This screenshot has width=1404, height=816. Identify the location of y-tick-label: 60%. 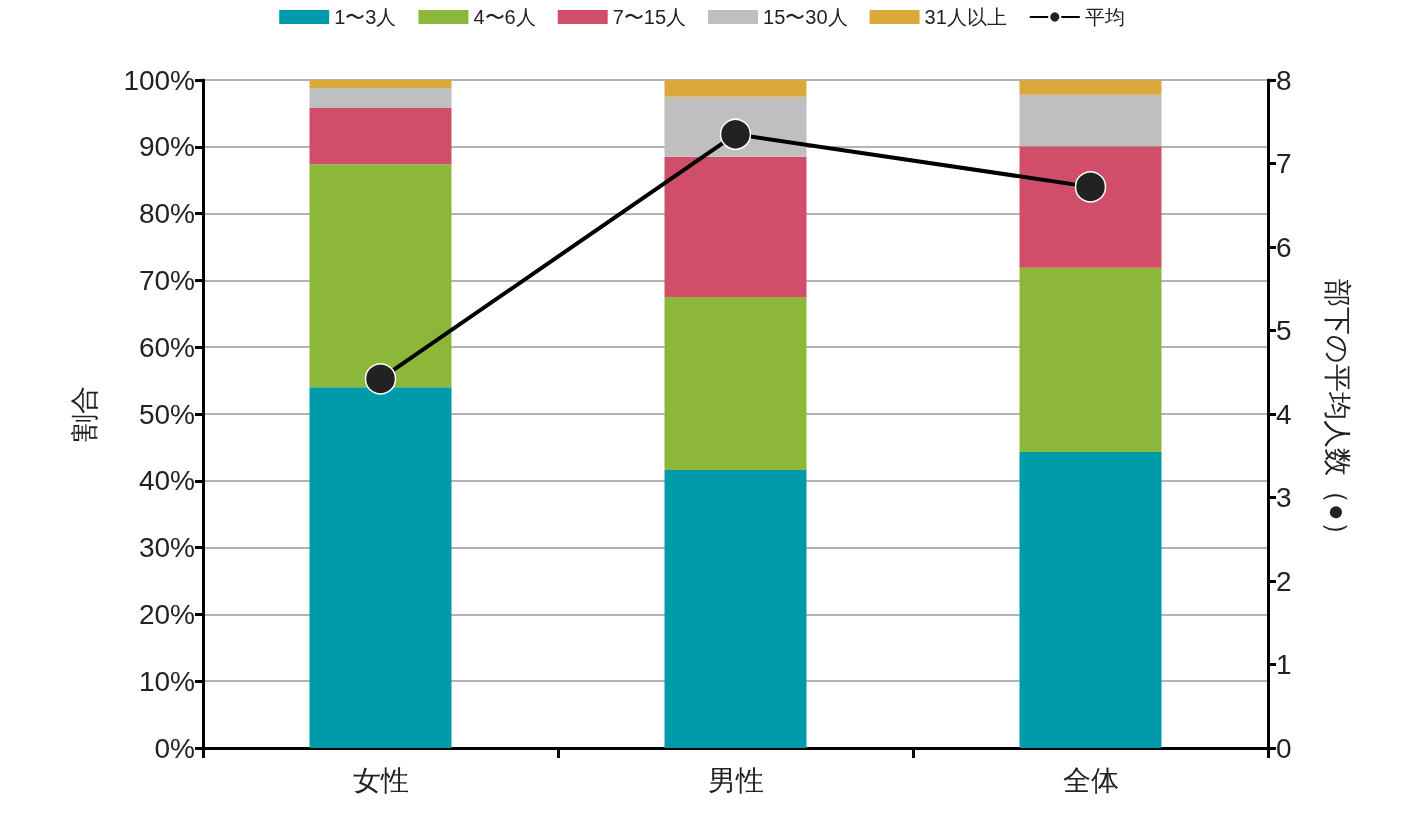
(166, 347).